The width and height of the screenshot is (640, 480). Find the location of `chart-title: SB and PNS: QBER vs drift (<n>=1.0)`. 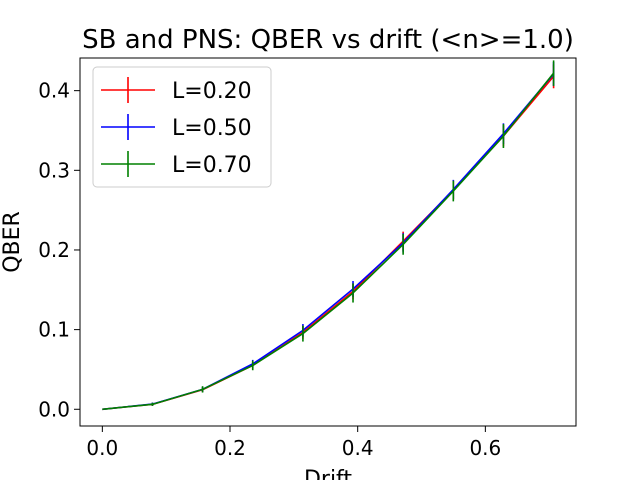

chart-title: SB and PNS: QBER vs drift (<n>=1.0) is located at coordinates (328, 40).